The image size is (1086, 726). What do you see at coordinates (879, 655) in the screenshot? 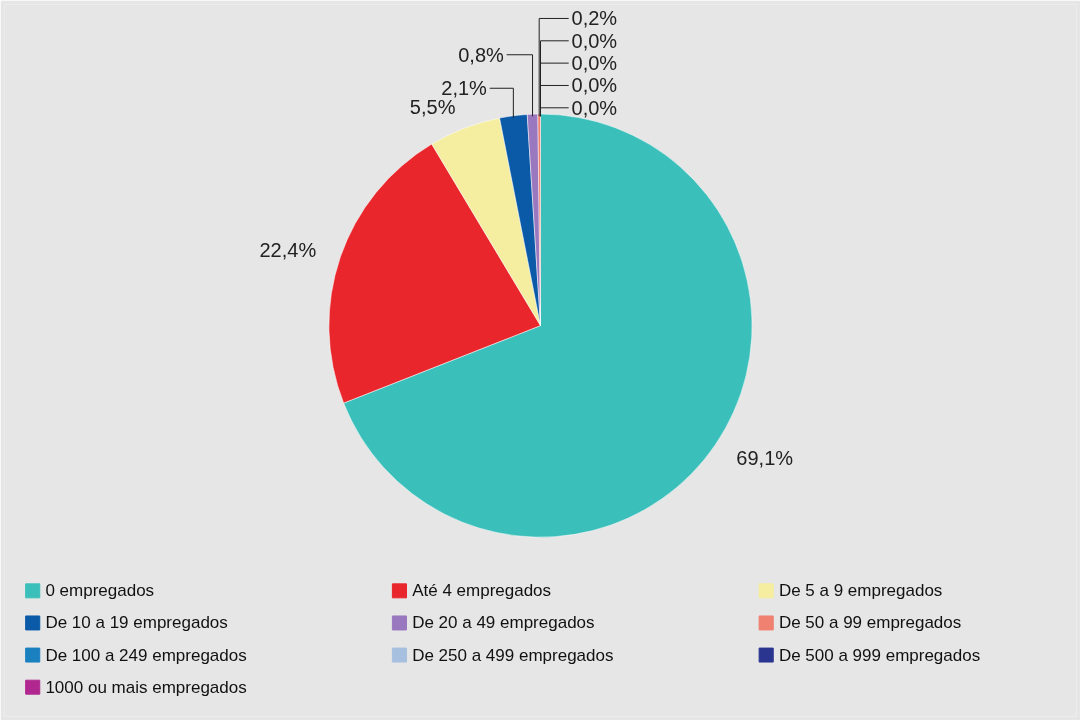
I see `legend-label: De 500 a 999 empregados` at bounding box center [879, 655].